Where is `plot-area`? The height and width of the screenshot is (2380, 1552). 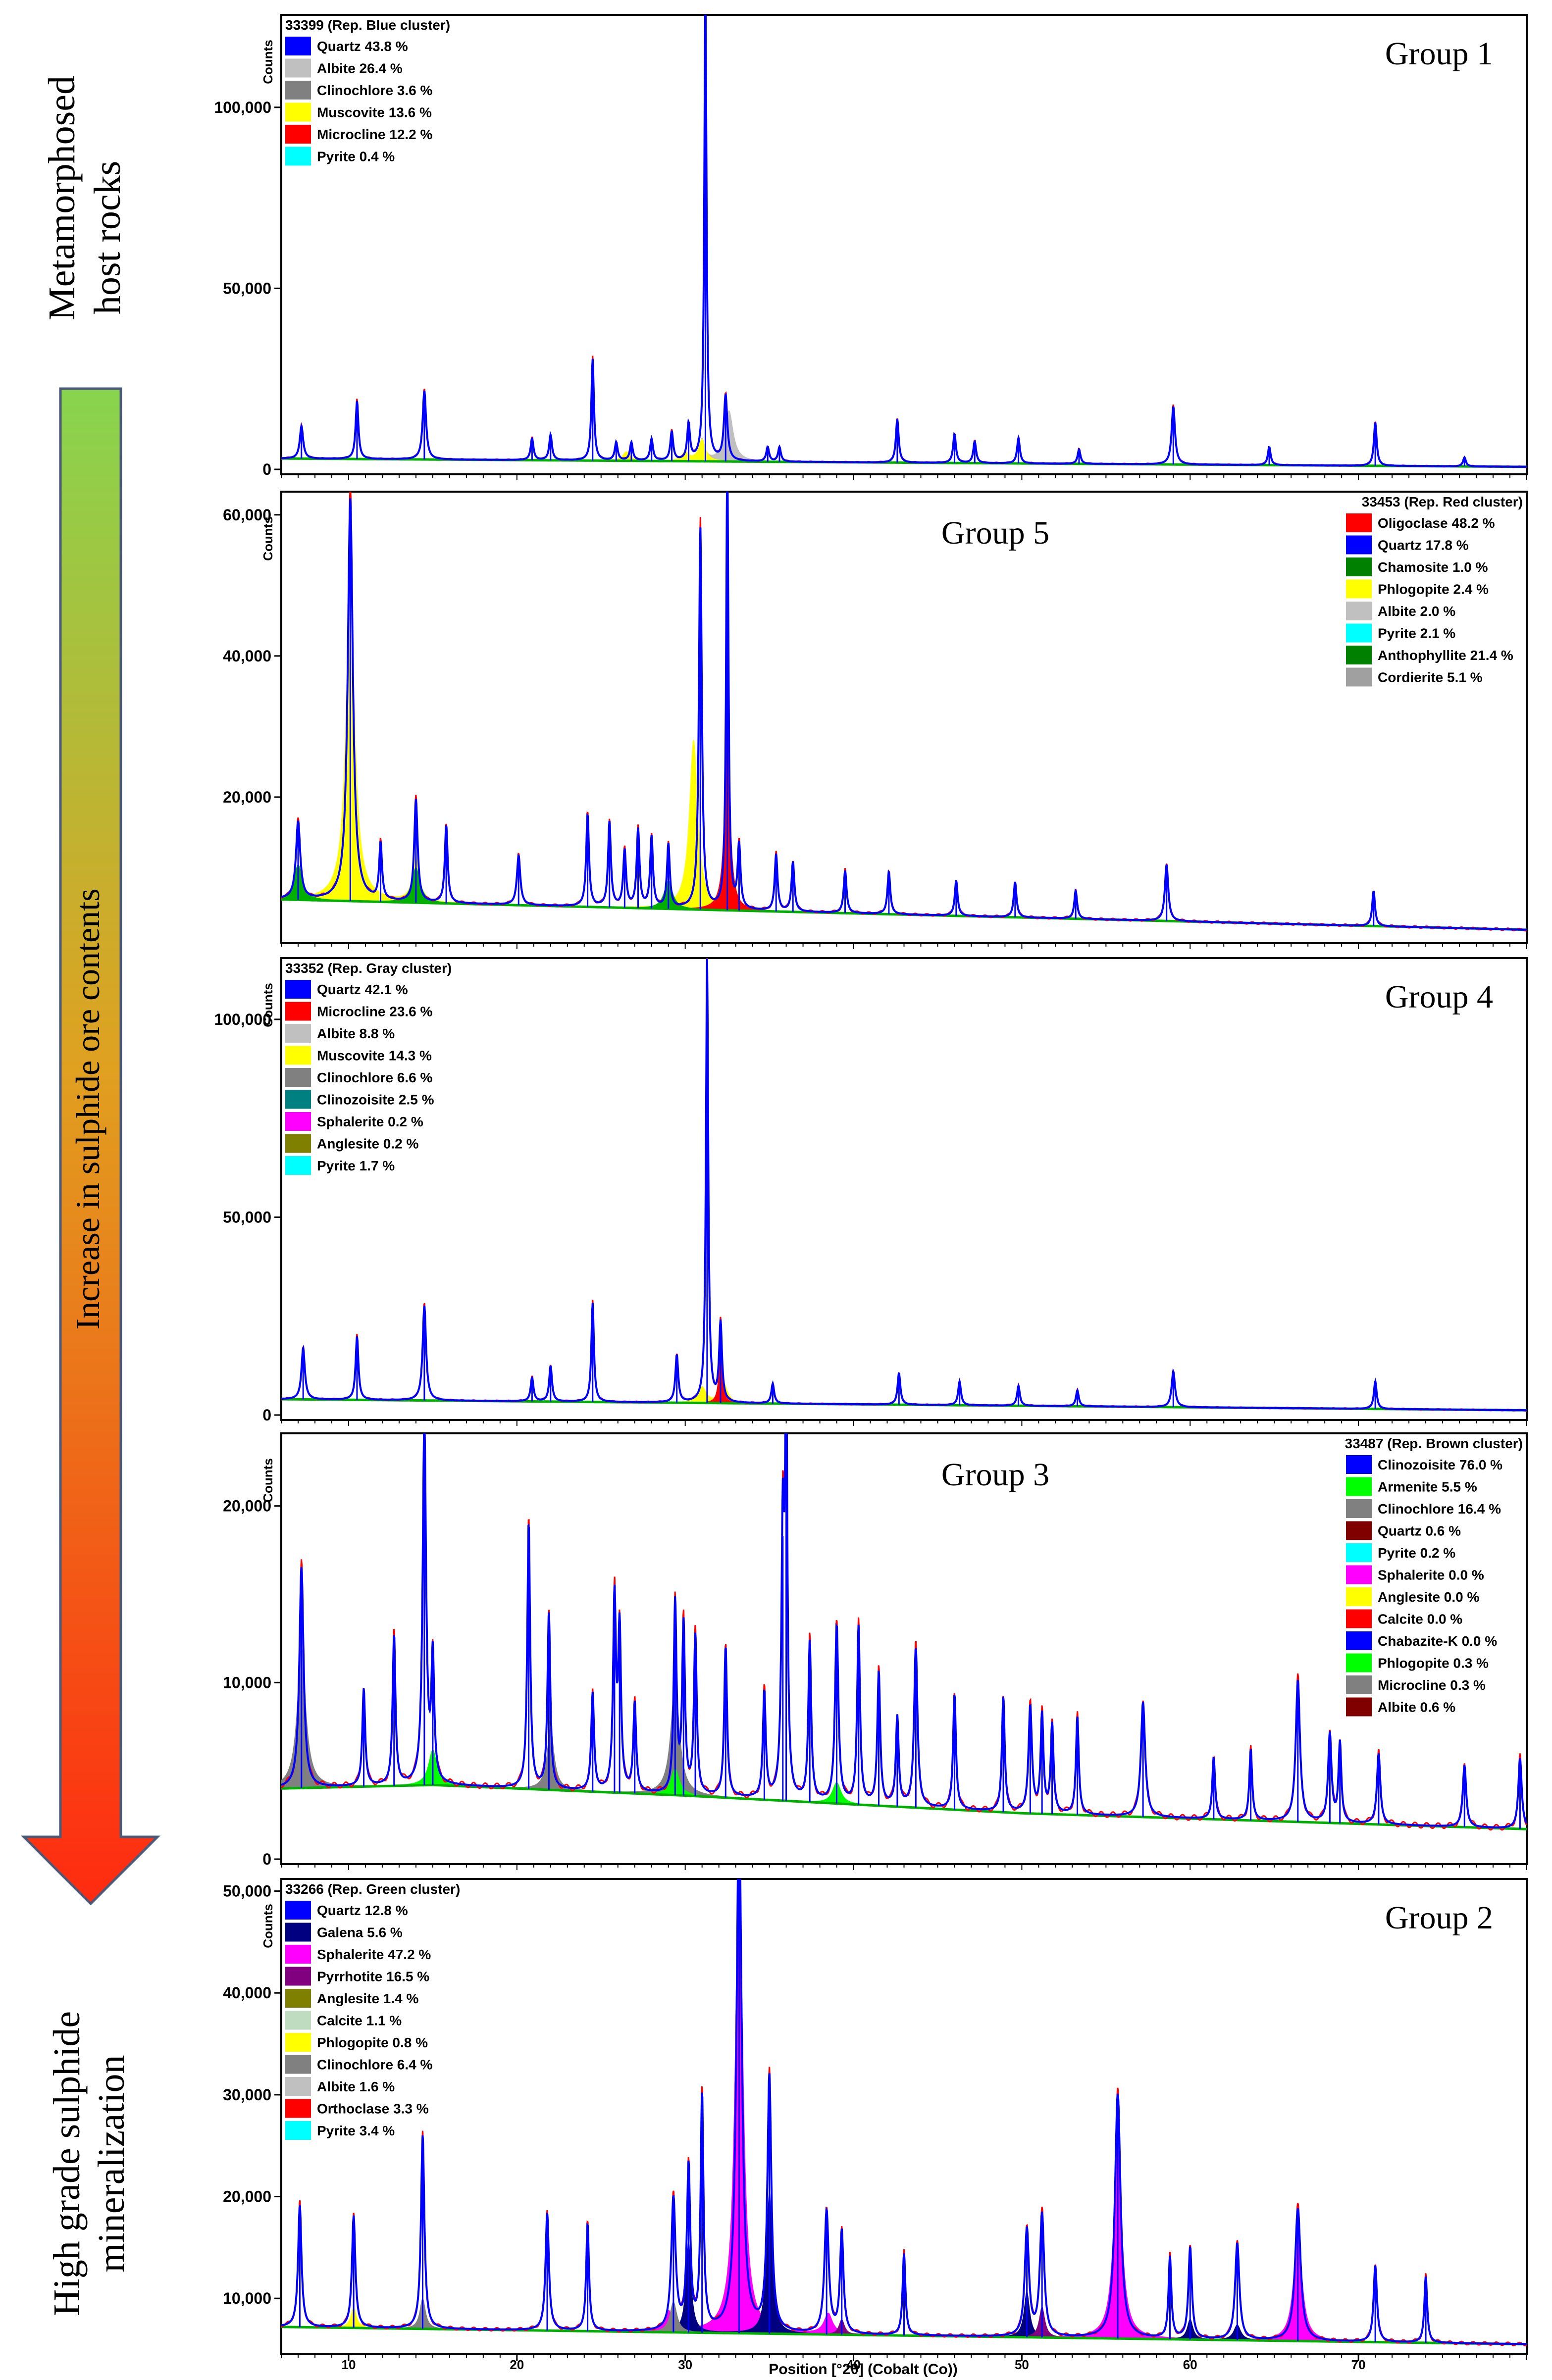 plot-area is located at coordinates (904, 712).